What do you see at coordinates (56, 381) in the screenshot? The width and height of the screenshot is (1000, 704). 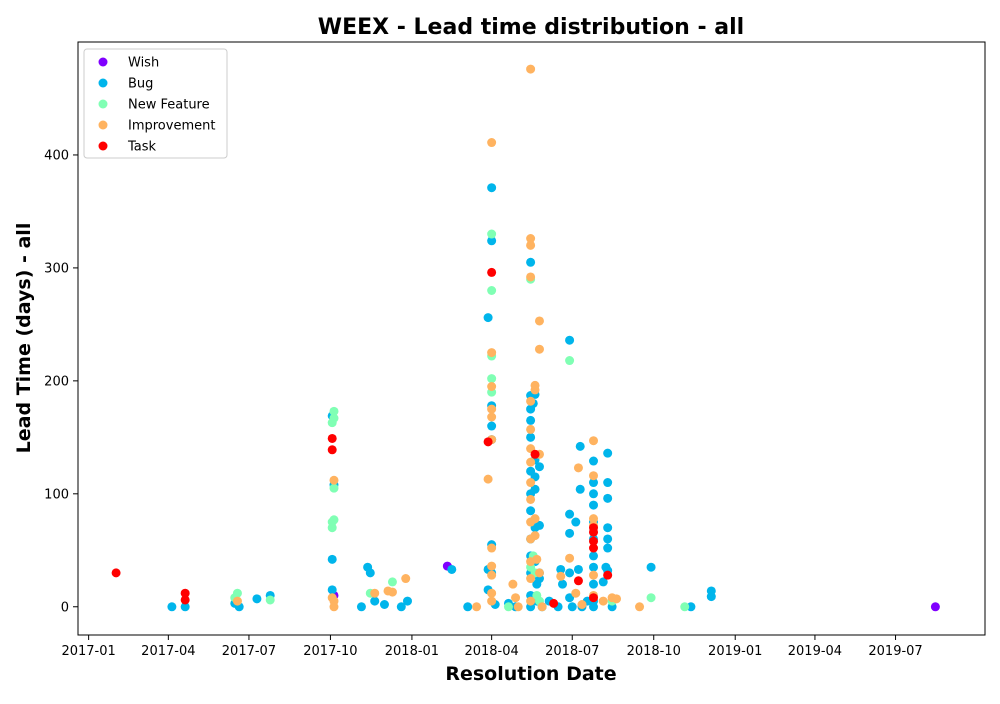 I see `y-tick-label: 200` at bounding box center [56, 381].